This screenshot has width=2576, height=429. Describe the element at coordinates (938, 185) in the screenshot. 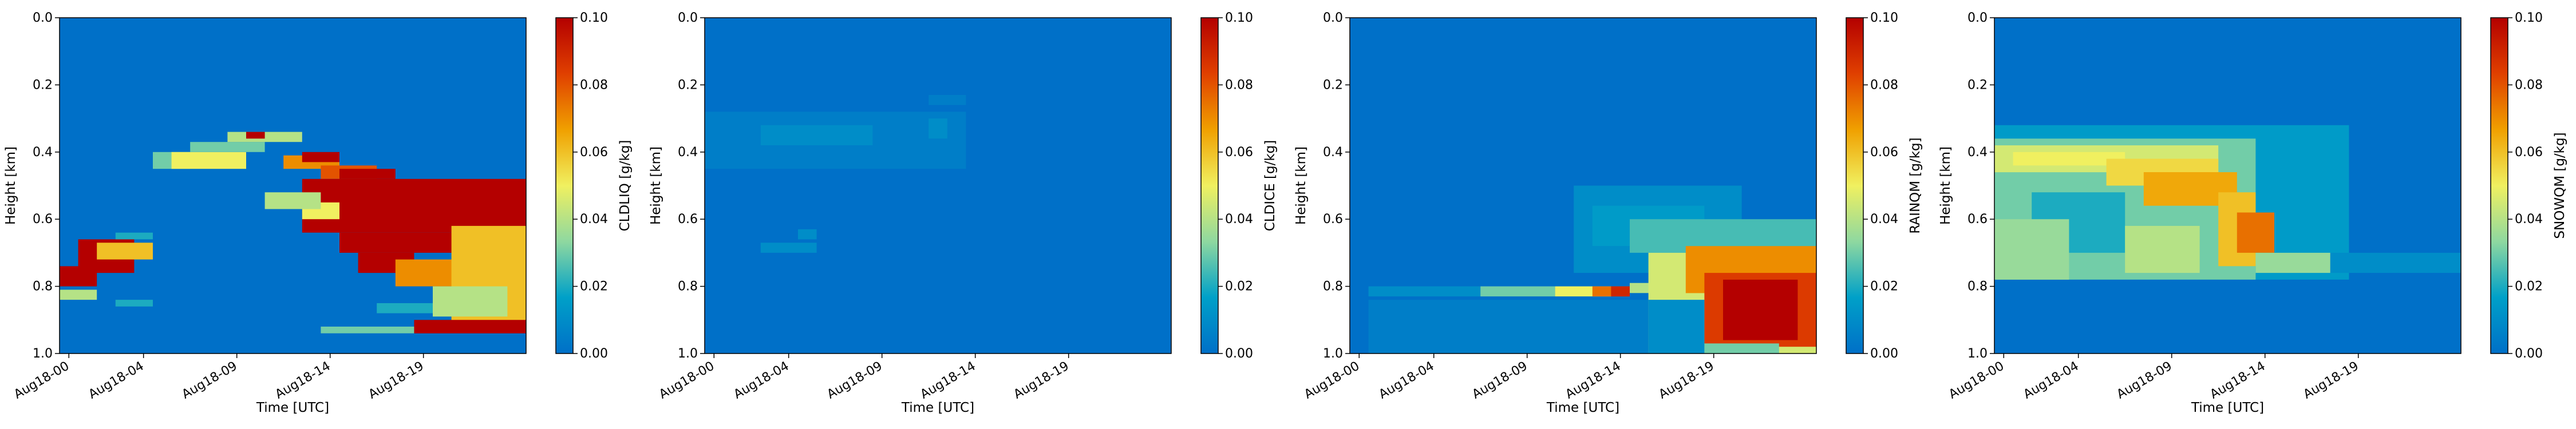

I see `heatmap-background` at that location.